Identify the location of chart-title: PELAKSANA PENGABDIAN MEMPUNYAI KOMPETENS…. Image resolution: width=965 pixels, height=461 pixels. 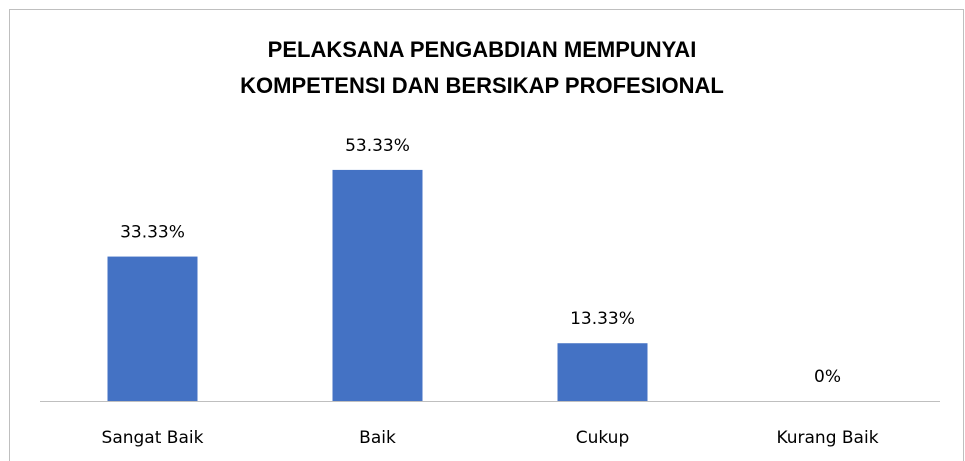
(482, 67).